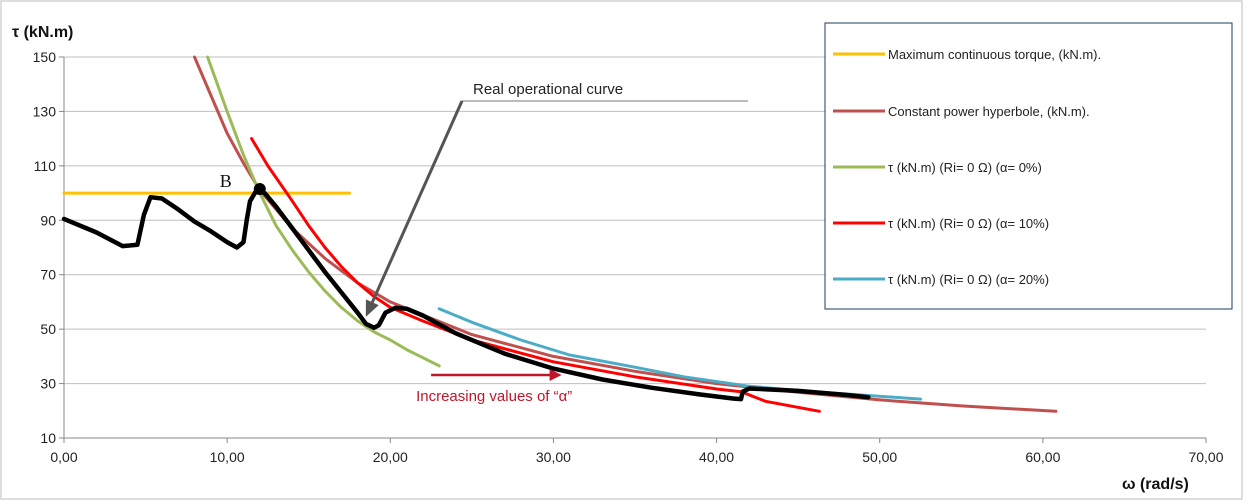 This screenshot has height=500, width=1243. What do you see at coordinates (259, 188) in the screenshot?
I see `point-b-marker` at bounding box center [259, 188].